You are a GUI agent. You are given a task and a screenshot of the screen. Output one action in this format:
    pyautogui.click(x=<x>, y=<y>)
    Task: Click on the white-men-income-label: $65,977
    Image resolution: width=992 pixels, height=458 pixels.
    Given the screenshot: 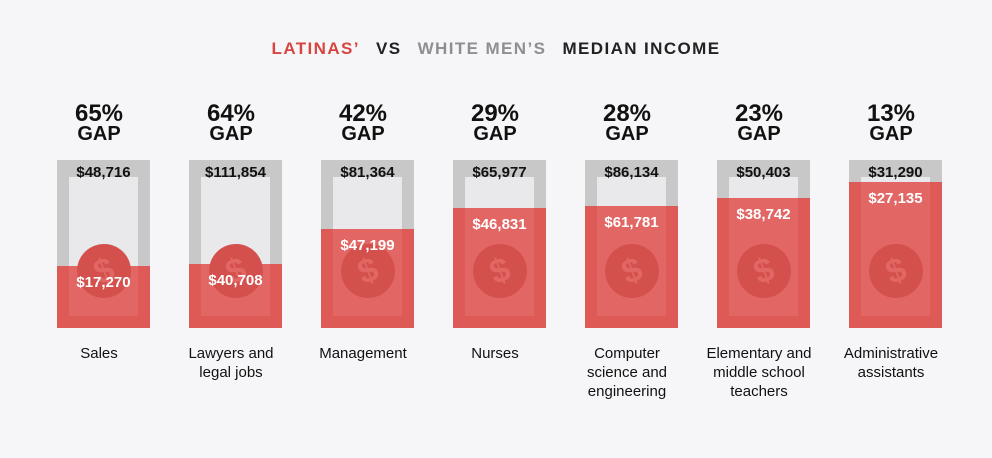 What is the action you would take?
    pyautogui.click(x=499, y=172)
    